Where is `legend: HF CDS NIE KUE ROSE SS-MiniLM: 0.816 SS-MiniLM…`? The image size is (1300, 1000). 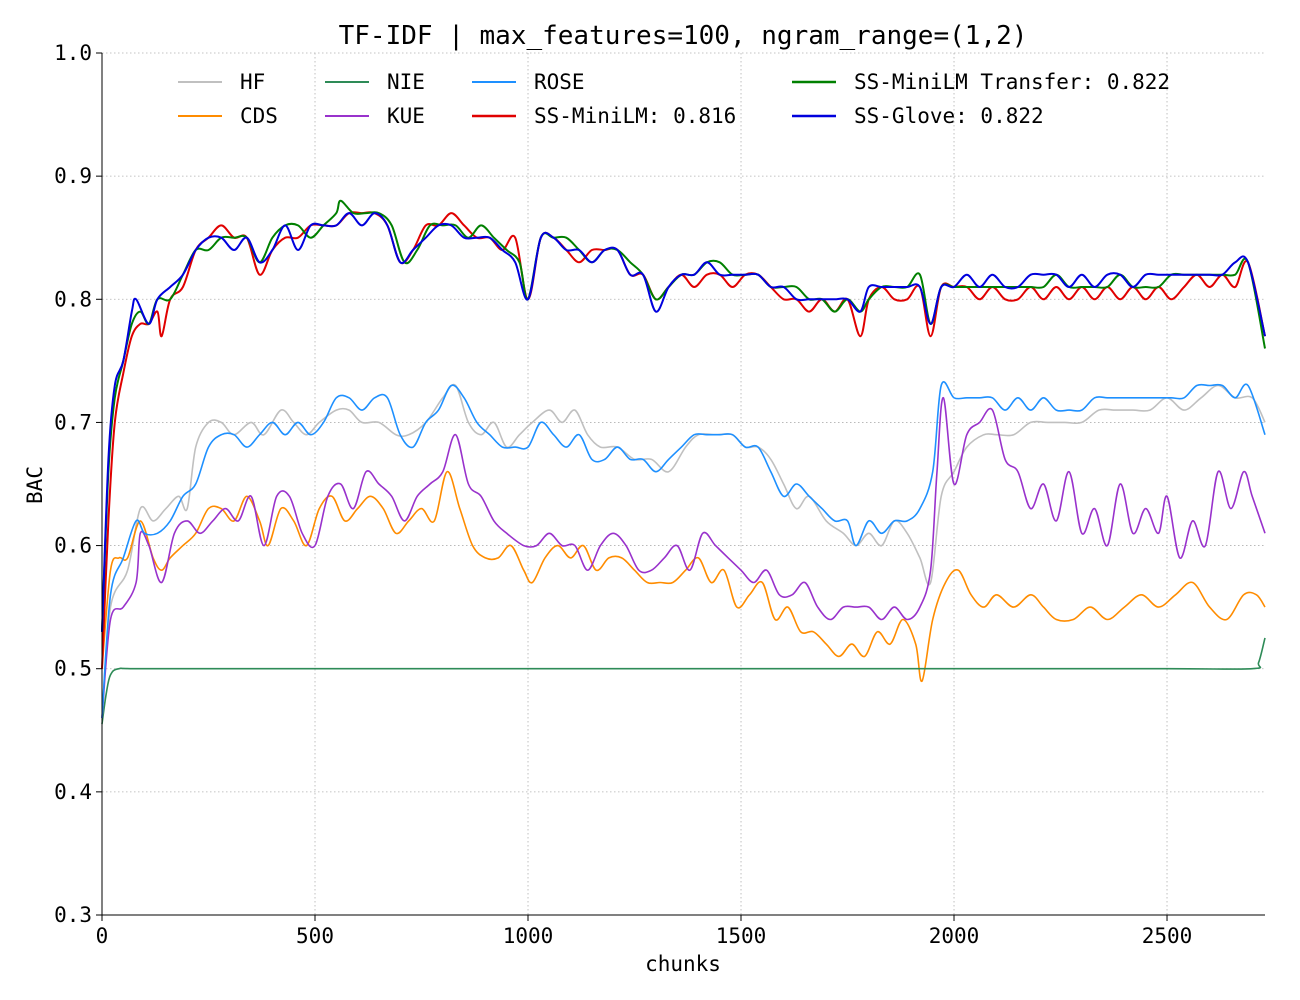
legend: HF CDS NIE KUE ROSE SS-MiniLM: 0.816 SS-MiniLM… is located at coordinates (674, 99).